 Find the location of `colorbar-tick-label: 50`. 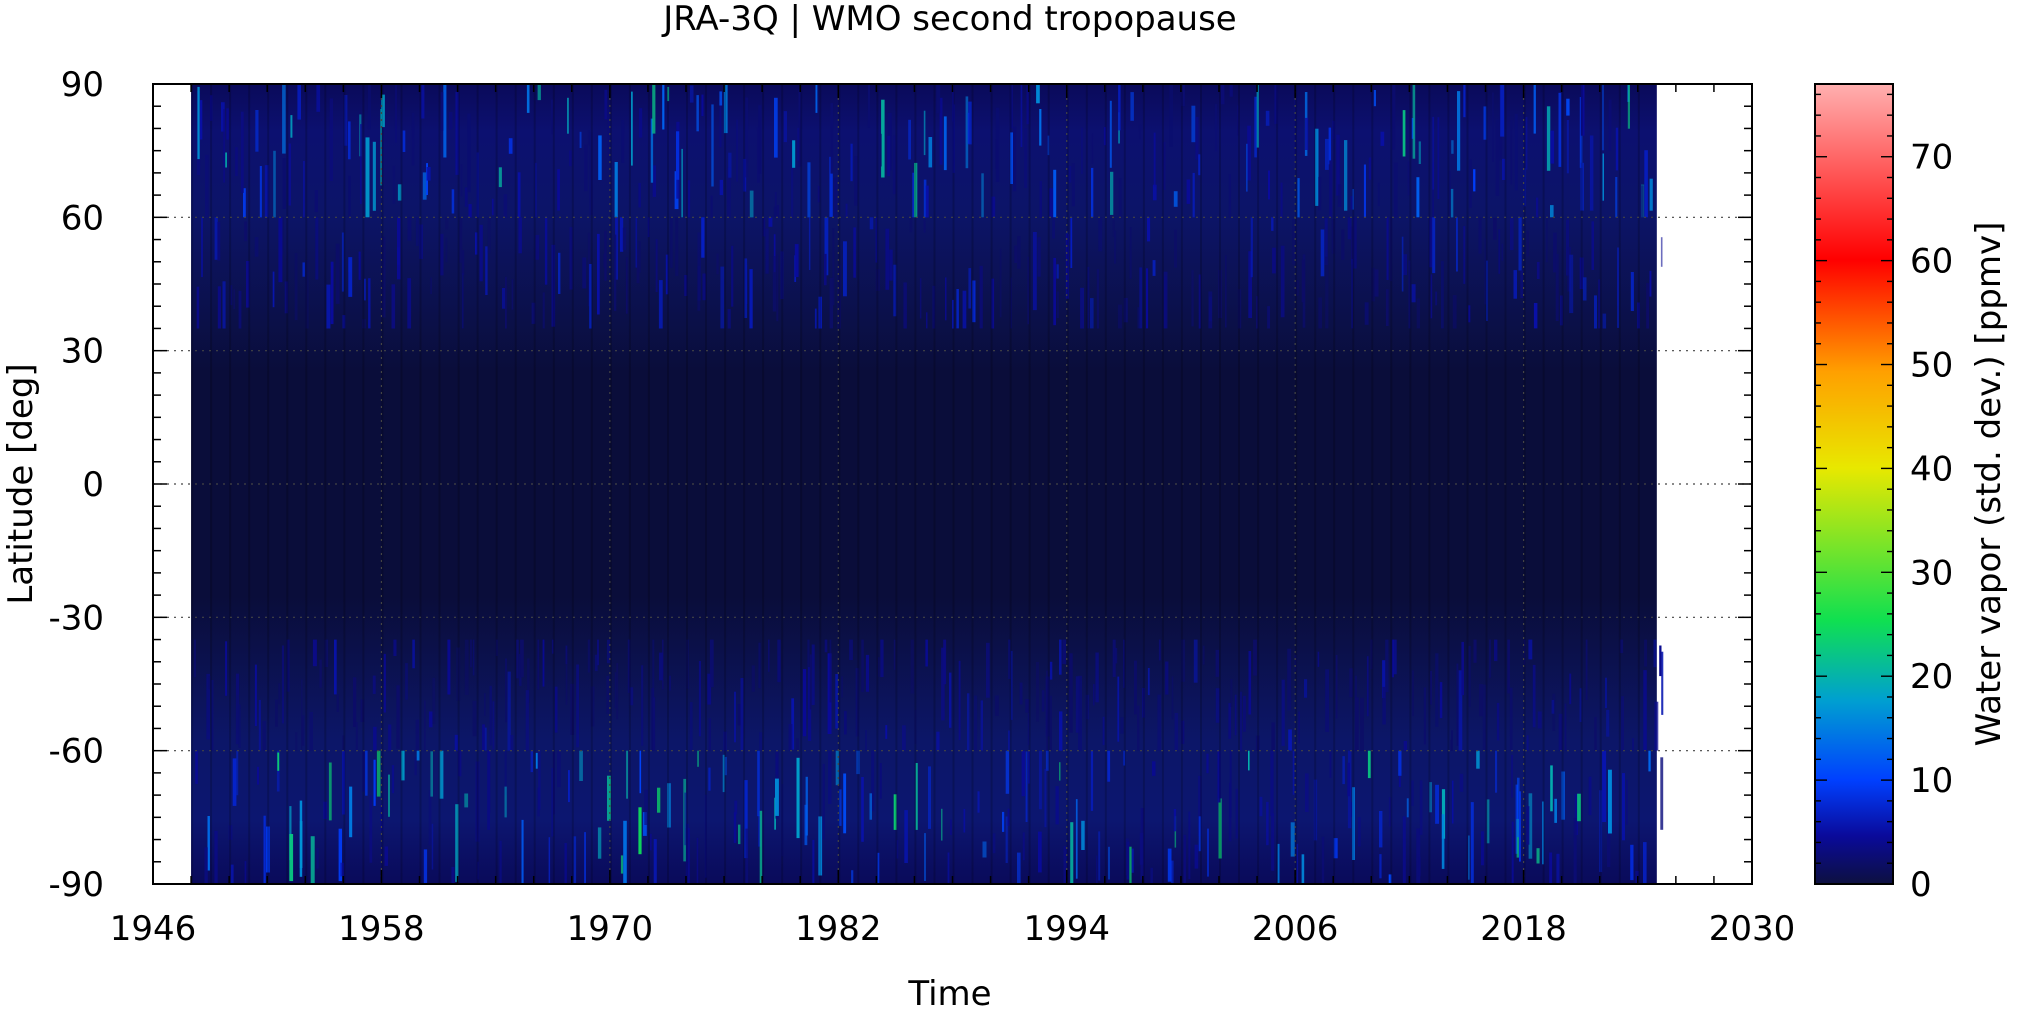

colorbar-tick-label: 50 is located at coordinates (1931, 366).